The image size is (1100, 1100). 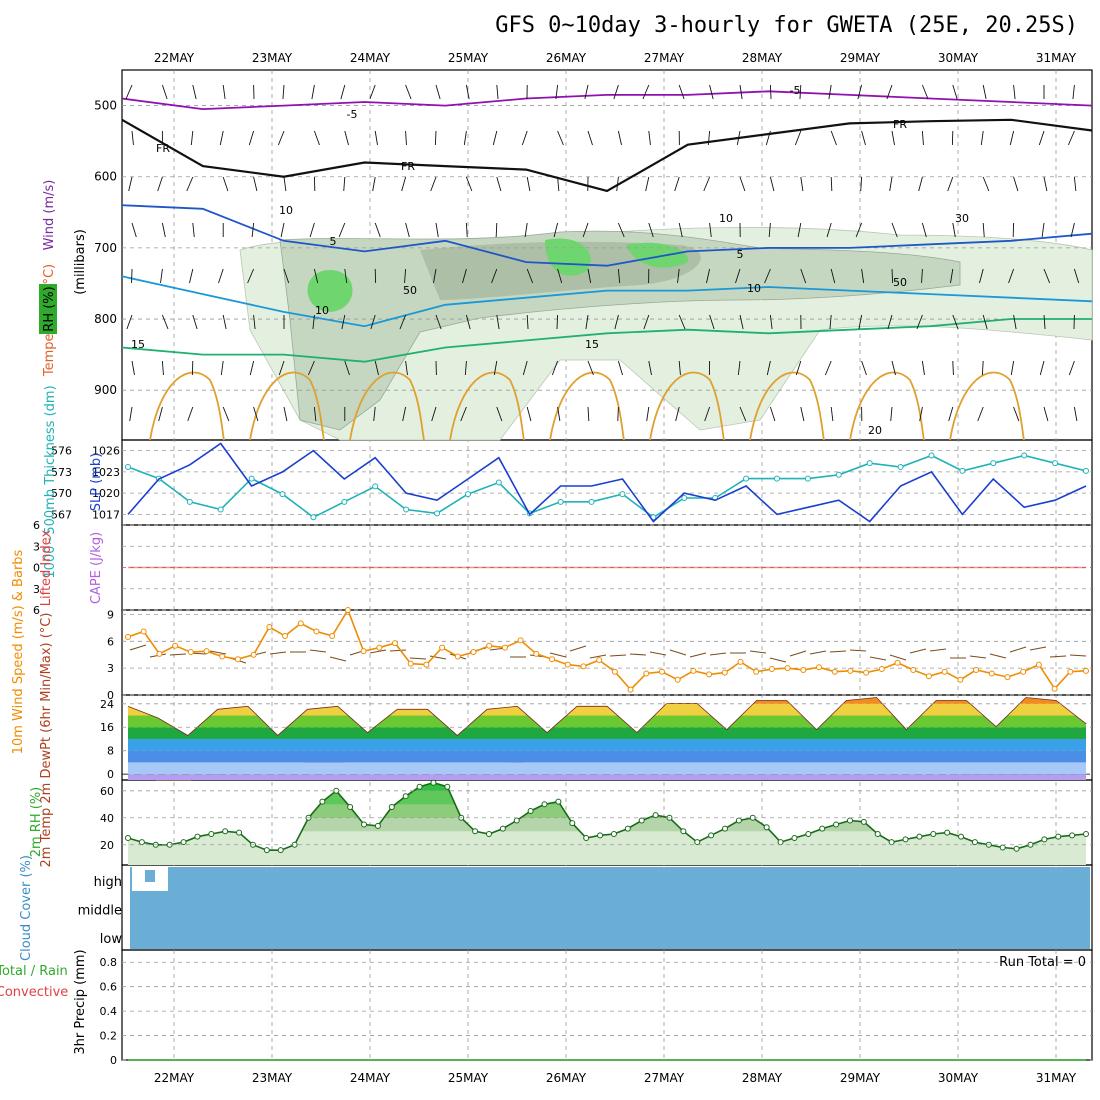 I want to click on thickness-axis-label: 1000~500mb Thickness (dm), so click(x=50, y=481).